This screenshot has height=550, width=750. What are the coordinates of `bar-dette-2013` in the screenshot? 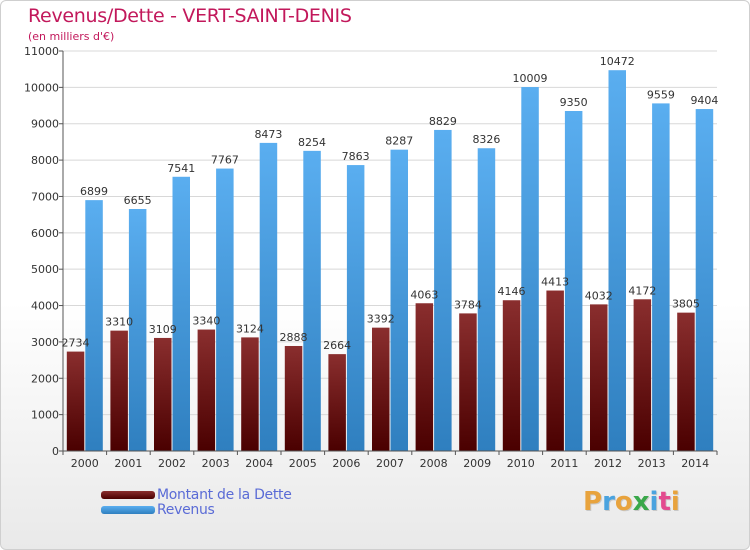 It's located at (642, 375).